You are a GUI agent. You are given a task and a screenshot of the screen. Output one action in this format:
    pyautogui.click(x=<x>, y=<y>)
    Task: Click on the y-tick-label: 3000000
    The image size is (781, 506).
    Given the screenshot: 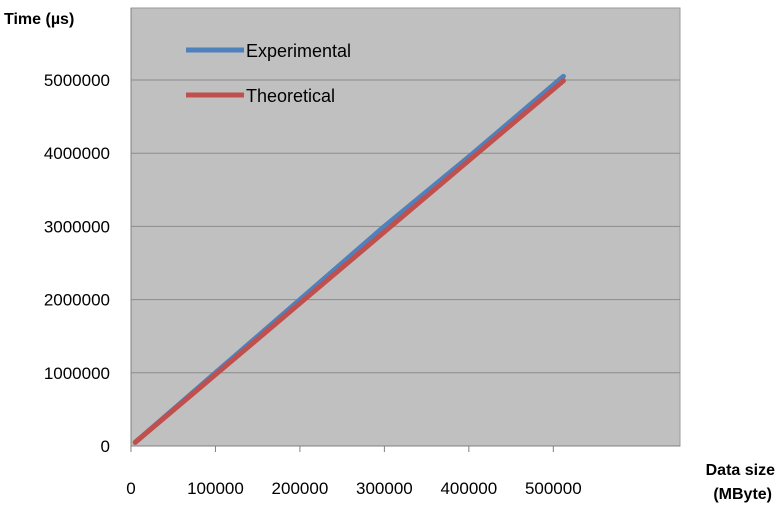 What is the action you would take?
    pyautogui.click(x=77, y=226)
    